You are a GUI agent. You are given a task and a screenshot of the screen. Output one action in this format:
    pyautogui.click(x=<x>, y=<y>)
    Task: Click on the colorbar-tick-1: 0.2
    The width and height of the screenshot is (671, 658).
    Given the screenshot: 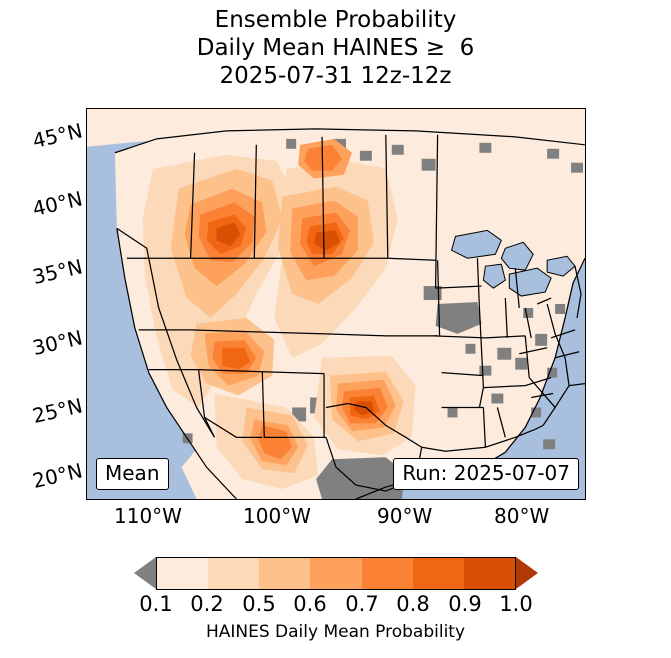 What is the action you would take?
    pyautogui.click(x=207, y=604)
    